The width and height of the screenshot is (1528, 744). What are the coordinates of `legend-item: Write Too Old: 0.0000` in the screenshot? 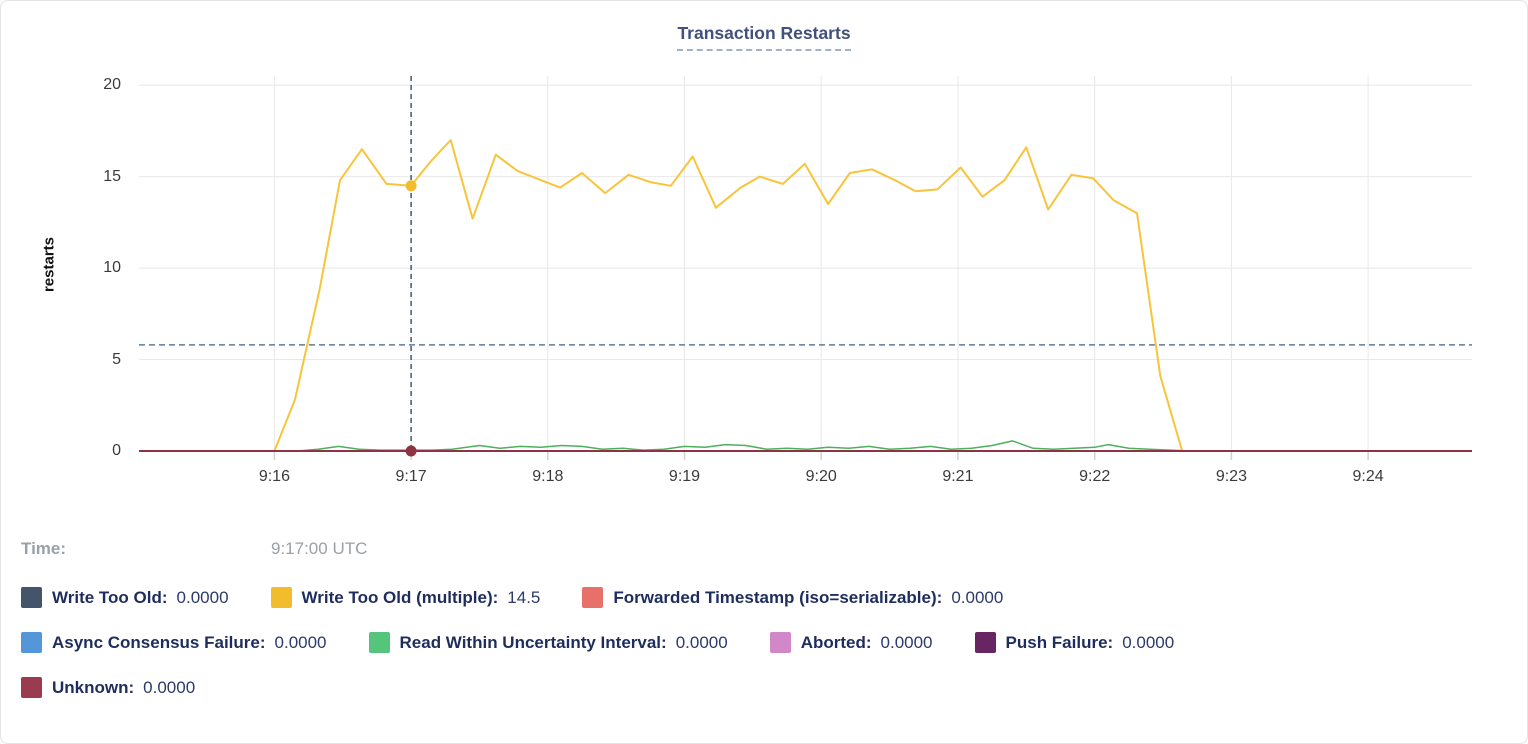 It's located at (125, 597).